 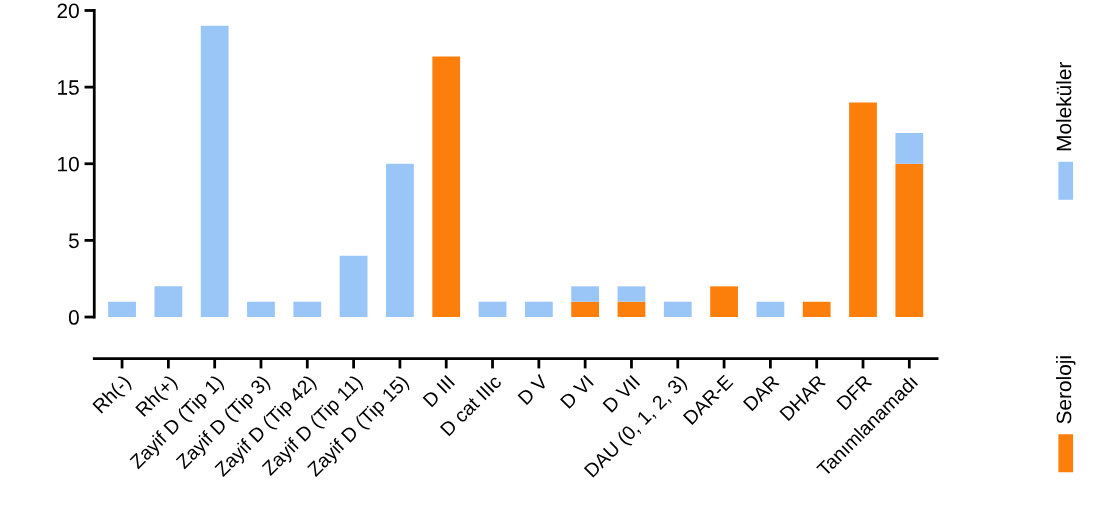 What do you see at coordinates (73, 317) in the screenshot?
I see `y-tick-label: 0` at bounding box center [73, 317].